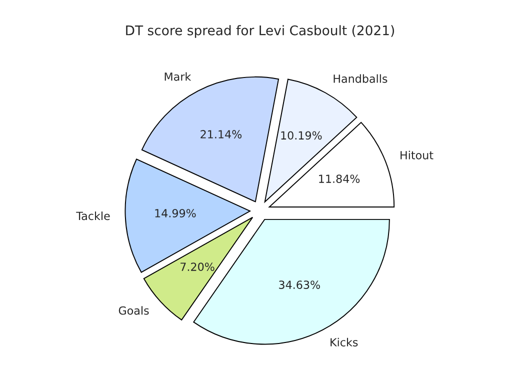 Image resolution: width=520 pixels, height=390 pixels. What do you see at coordinates (175, 213) in the screenshot?
I see `data-label: 14.99%` at bounding box center [175, 213].